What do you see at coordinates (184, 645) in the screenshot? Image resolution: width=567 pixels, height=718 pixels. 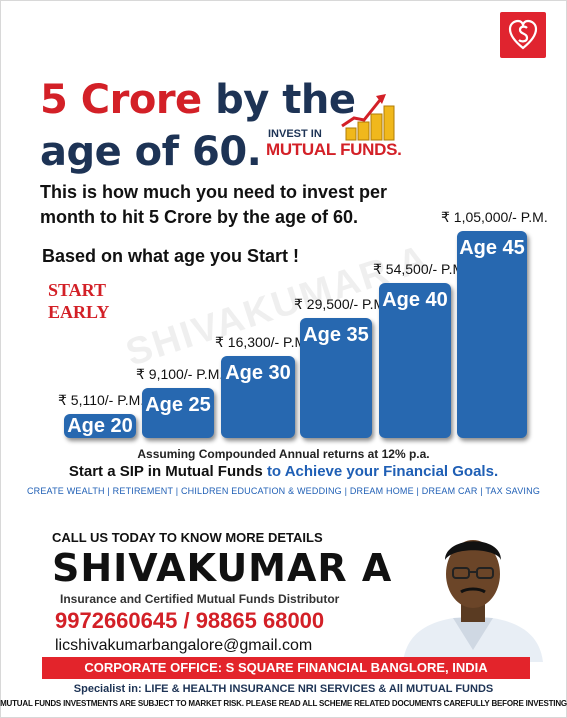 I see `email-link: licshivakumarbangalore@gmail.com` at bounding box center [184, 645].